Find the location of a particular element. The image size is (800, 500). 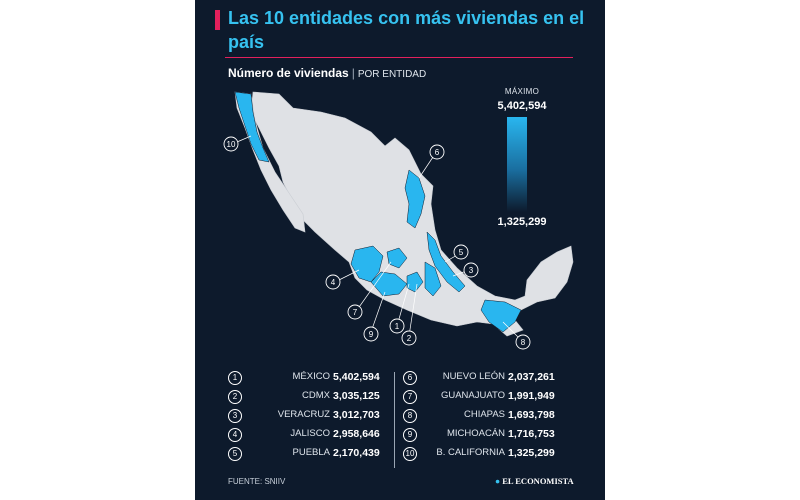

legend-gradient-bar is located at coordinates (517, 164).